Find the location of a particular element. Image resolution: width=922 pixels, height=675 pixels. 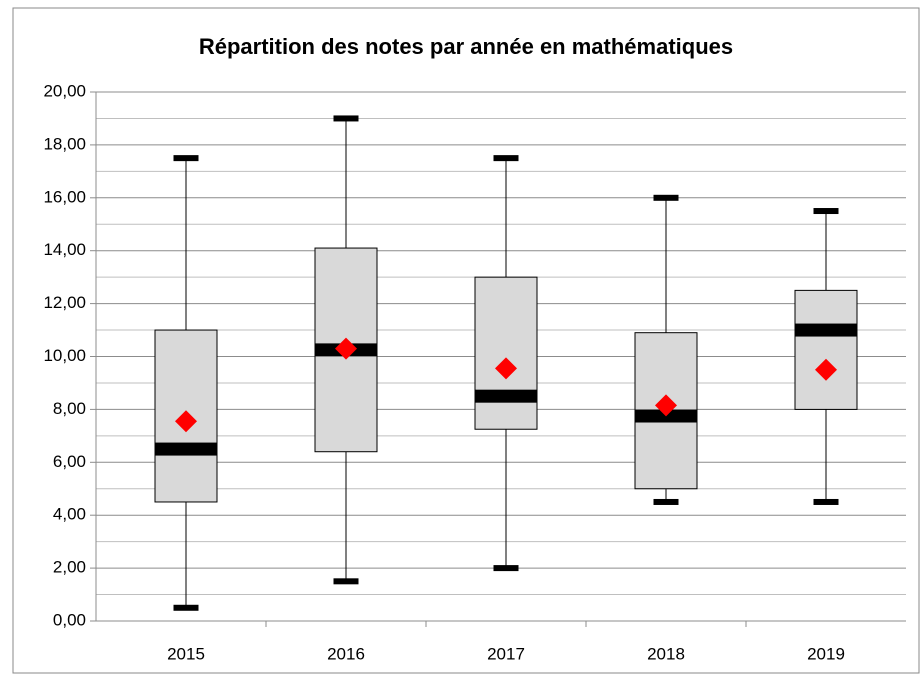

x-tick-label: 2018 is located at coordinates (666, 653).